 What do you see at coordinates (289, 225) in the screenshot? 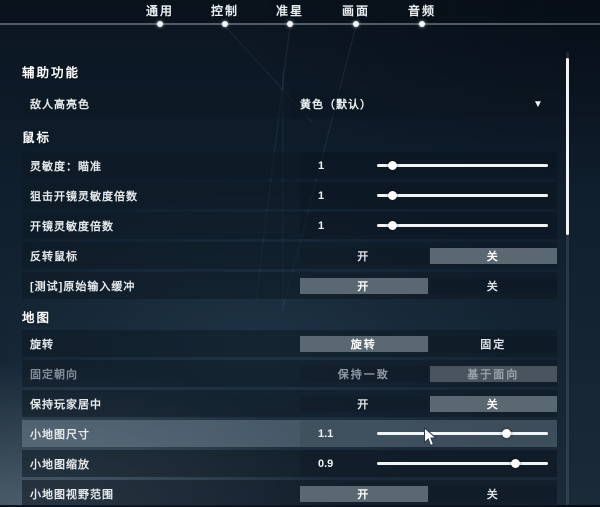
I see `row-scoped-sensitivity: 开镜灵敏度倍数 1` at bounding box center [289, 225].